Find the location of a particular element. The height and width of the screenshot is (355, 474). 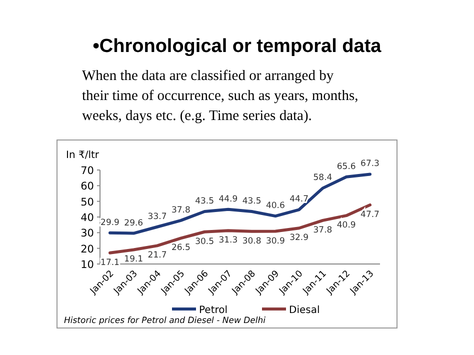

y-tick-label: 50 is located at coordinates (87, 202).